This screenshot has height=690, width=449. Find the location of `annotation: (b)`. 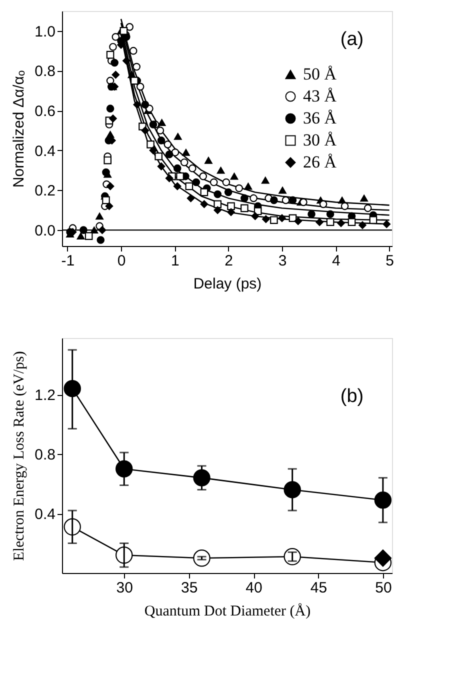

annotation: (b) is located at coordinates (352, 396).